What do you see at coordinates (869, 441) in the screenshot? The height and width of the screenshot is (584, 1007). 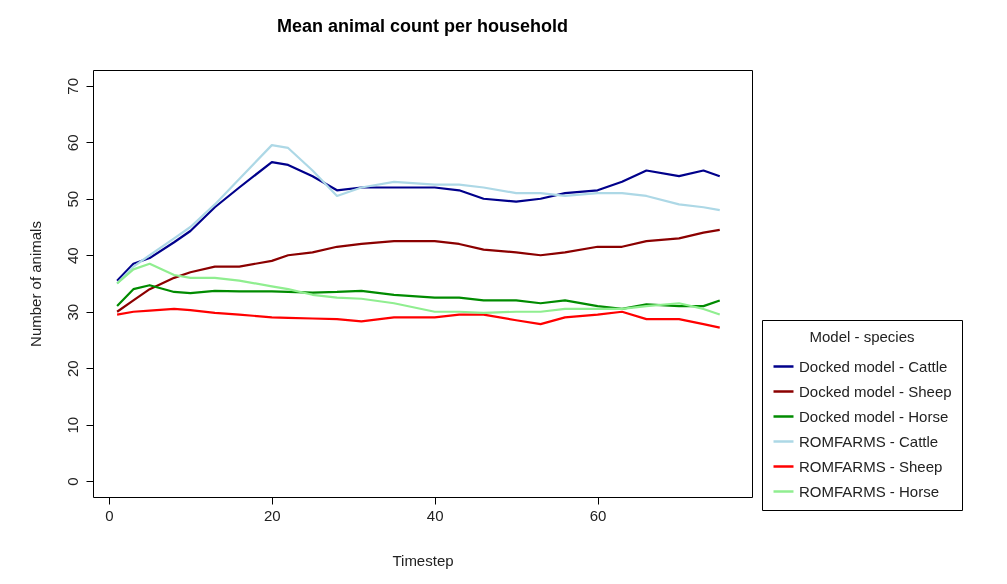 I see `legend-label: ROMFARMS - Cattle` at bounding box center [869, 441].